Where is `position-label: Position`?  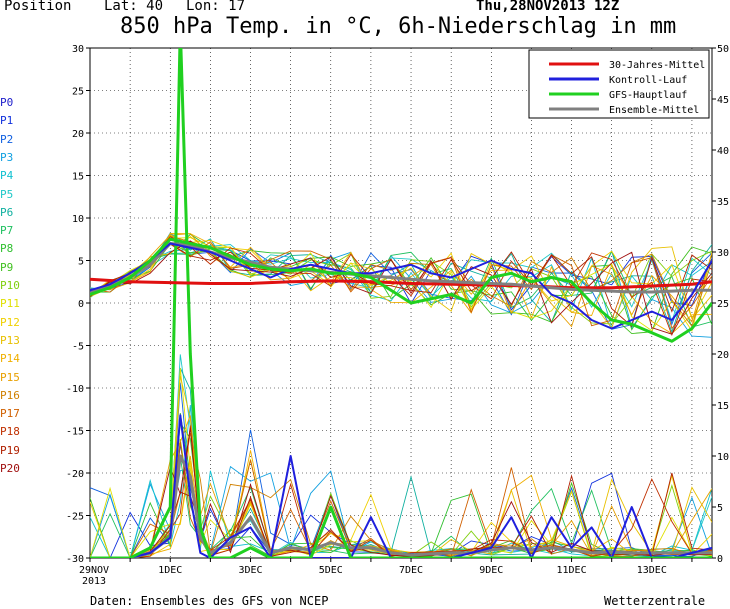
position-label: Position is located at coordinates (38, 7).